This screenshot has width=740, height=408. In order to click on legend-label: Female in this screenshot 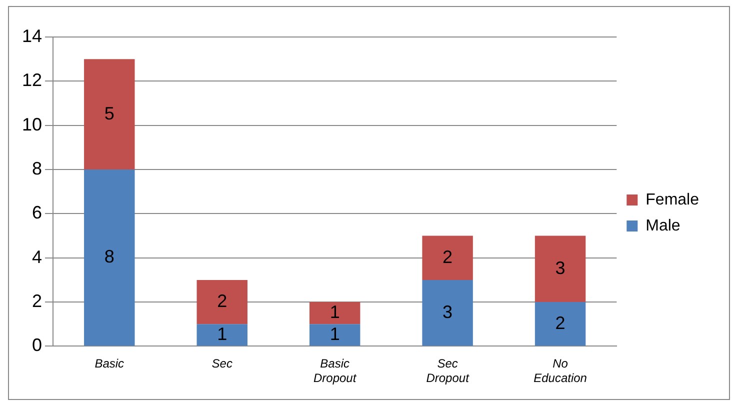, I will do `click(673, 199)`.